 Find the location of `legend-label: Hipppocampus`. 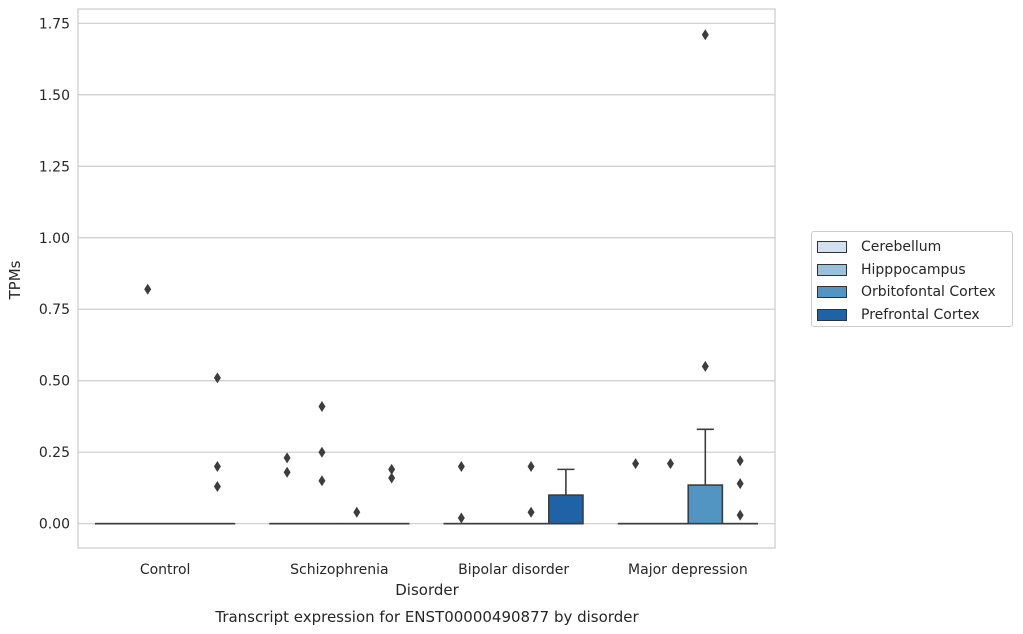

legend-label: Hipppocampus is located at coordinates (913, 269).